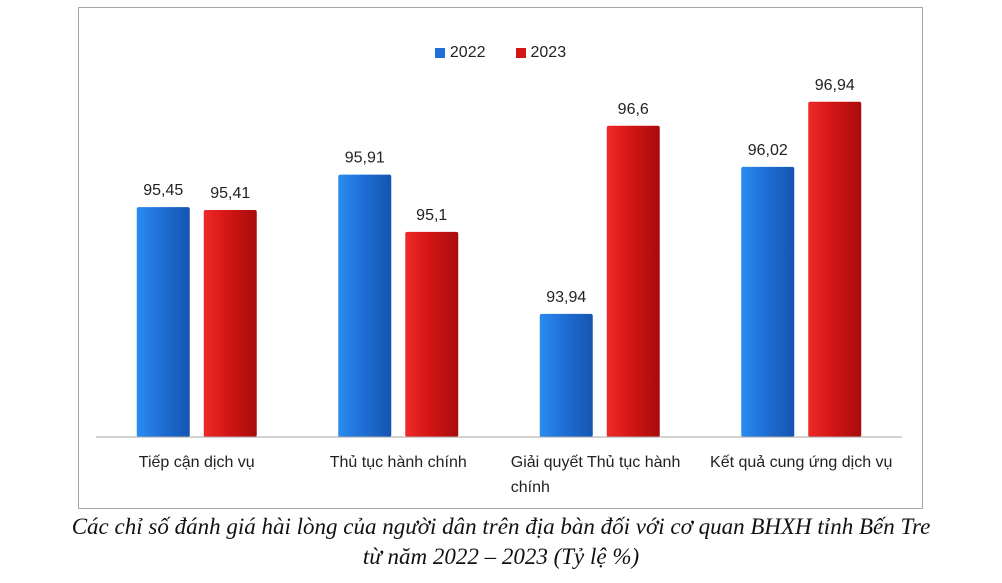 Image resolution: width=1002 pixels, height=583 pixels. Describe the element at coordinates (365, 158) in the screenshot. I see `data-label-2022-1: 95,91` at that location.